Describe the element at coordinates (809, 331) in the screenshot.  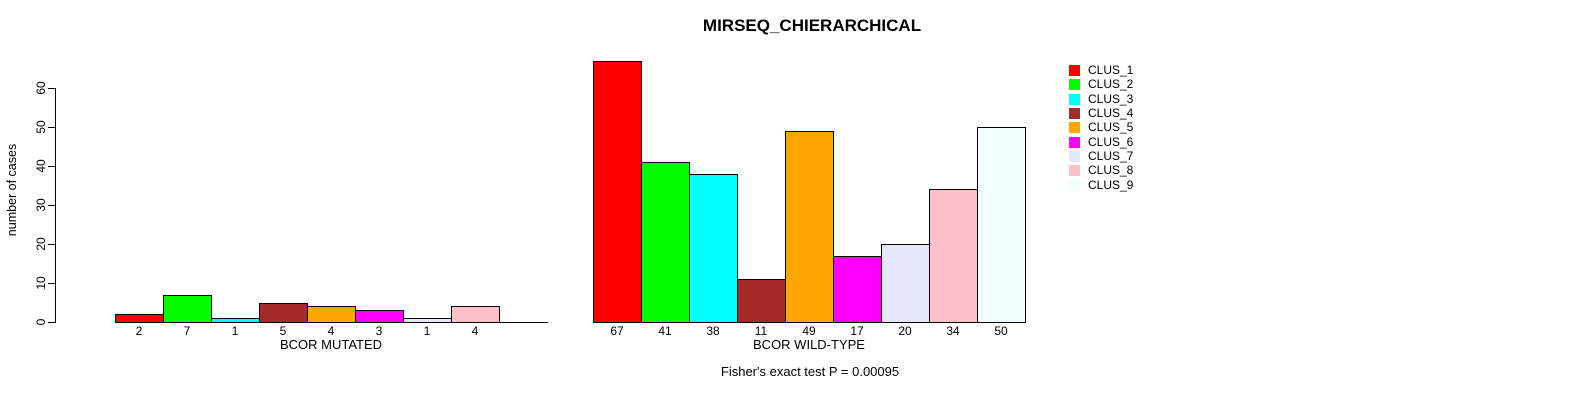
I see `bar-value-label: 49` at that location.